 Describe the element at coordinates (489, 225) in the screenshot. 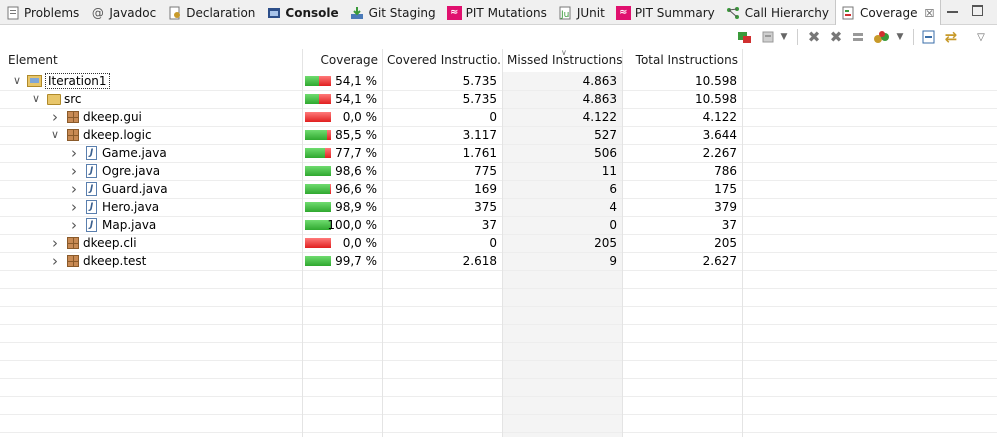

I see `covered-instructions: 37` at that location.